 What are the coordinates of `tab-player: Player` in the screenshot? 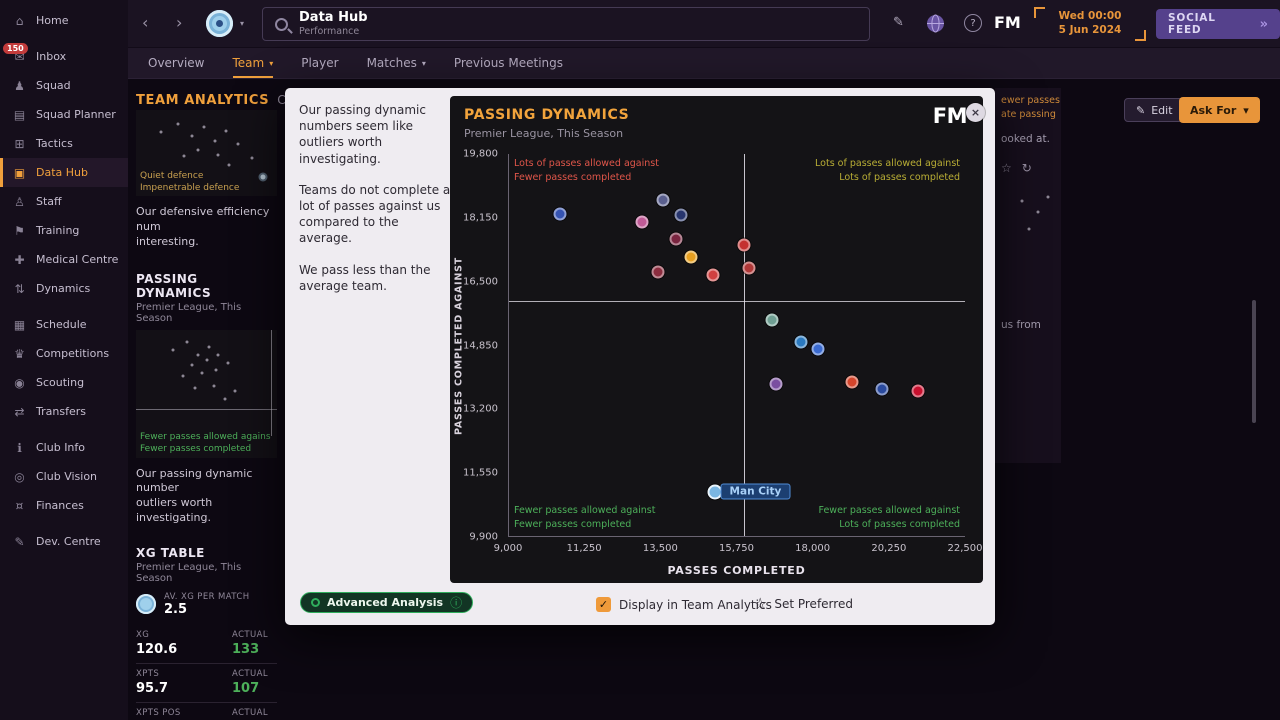 It's located at (319, 63).